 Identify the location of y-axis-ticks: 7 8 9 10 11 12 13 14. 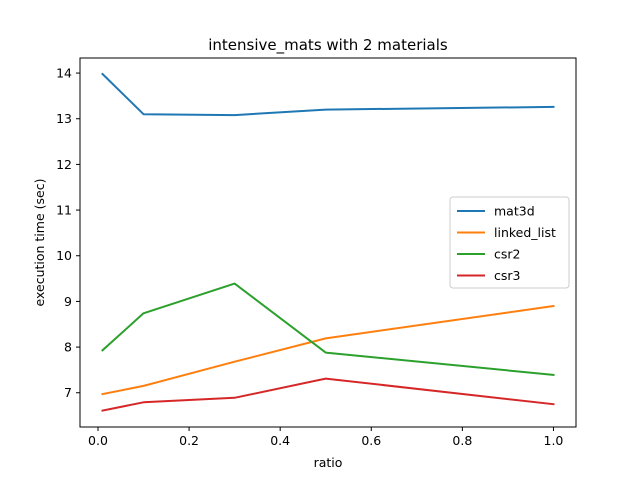
(68, 233).